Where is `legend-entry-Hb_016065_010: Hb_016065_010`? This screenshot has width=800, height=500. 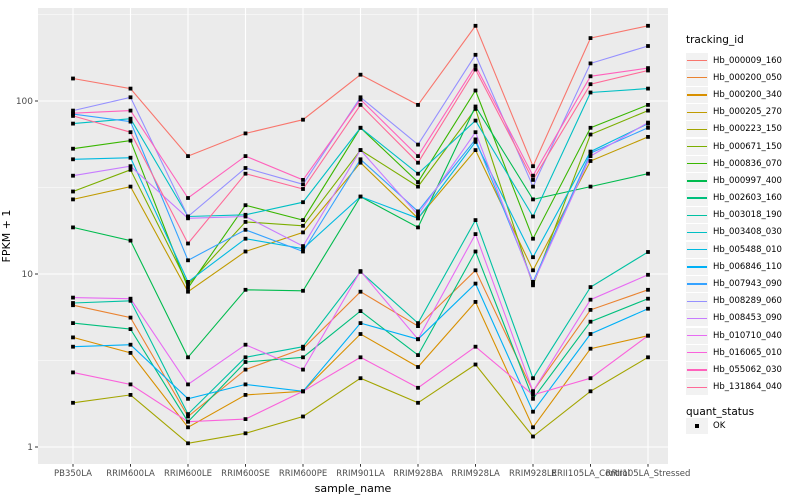
legend-entry-Hb_016065_010: Hb_016065_010 is located at coordinates (743, 352).